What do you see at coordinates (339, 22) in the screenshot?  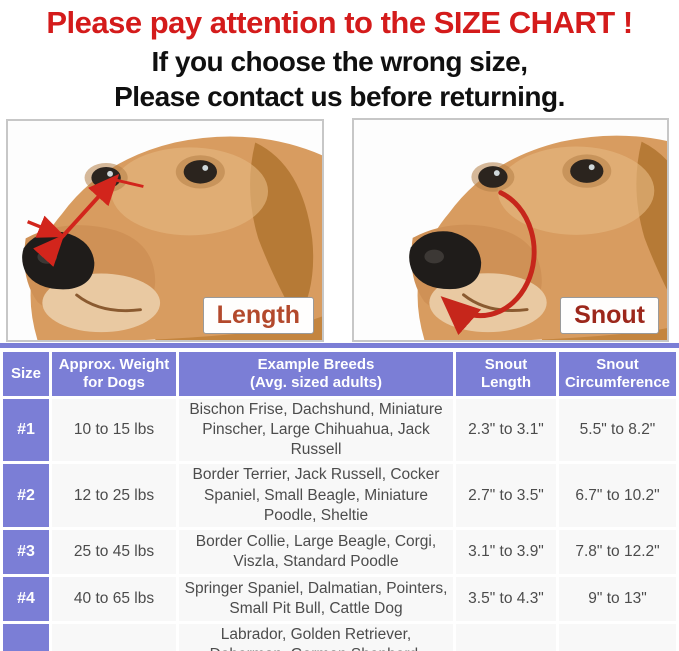 I see `page-title: Please pay attention to the SIZE CHART !` at bounding box center [339, 22].